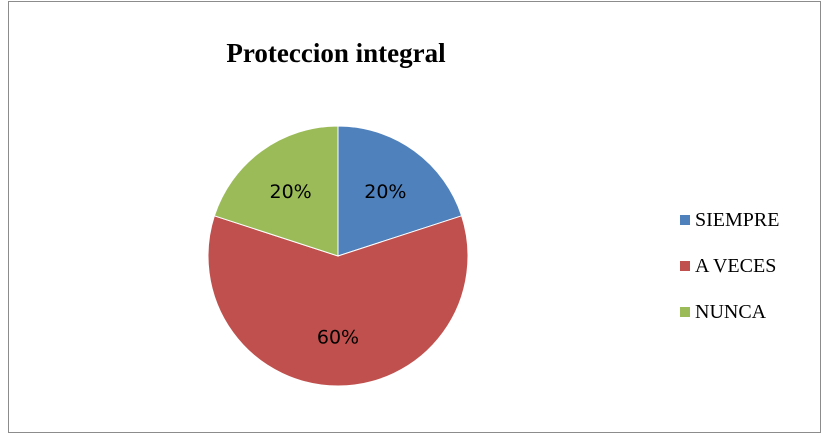 The image size is (823, 433). I want to click on data-label-siempre: 20%, so click(385, 192).